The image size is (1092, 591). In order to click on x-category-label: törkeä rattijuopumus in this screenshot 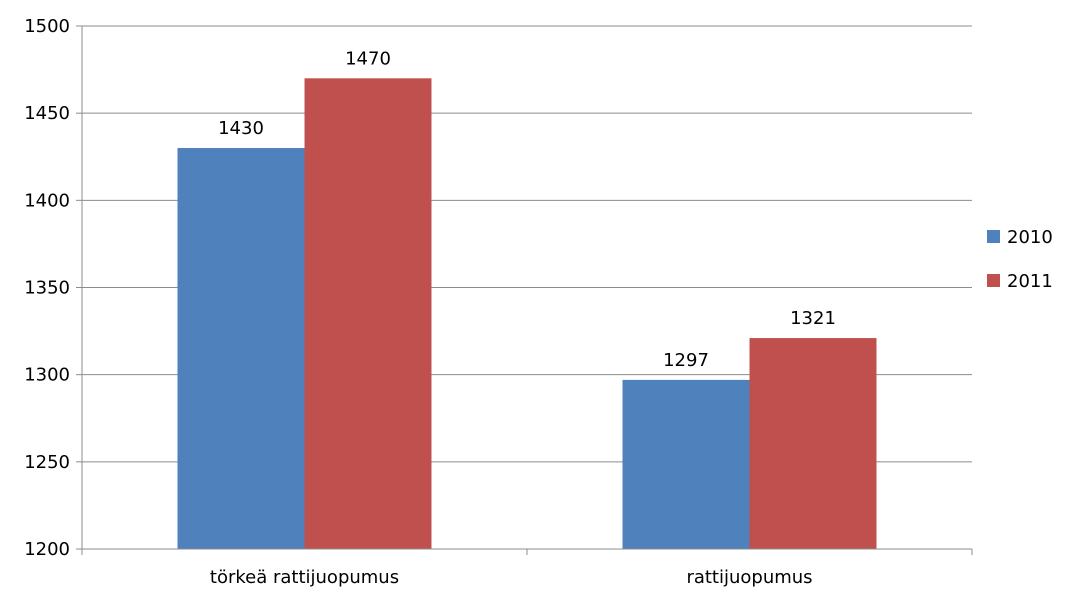, I will do `click(304, 577)`.